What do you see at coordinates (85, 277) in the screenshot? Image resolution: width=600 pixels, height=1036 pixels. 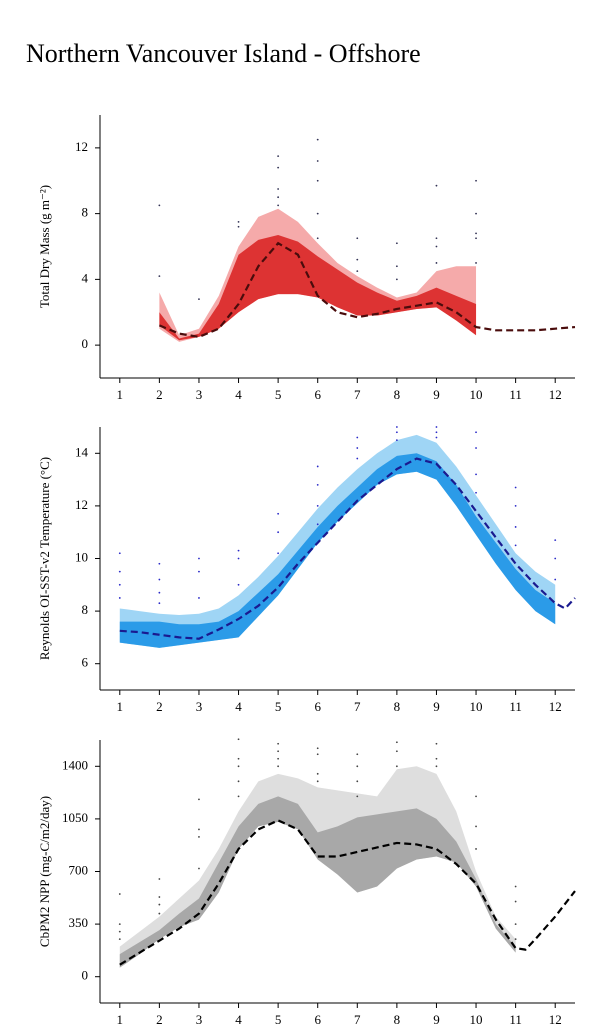 I see `y-tick-label: 4` at bounding box center [85, 277].